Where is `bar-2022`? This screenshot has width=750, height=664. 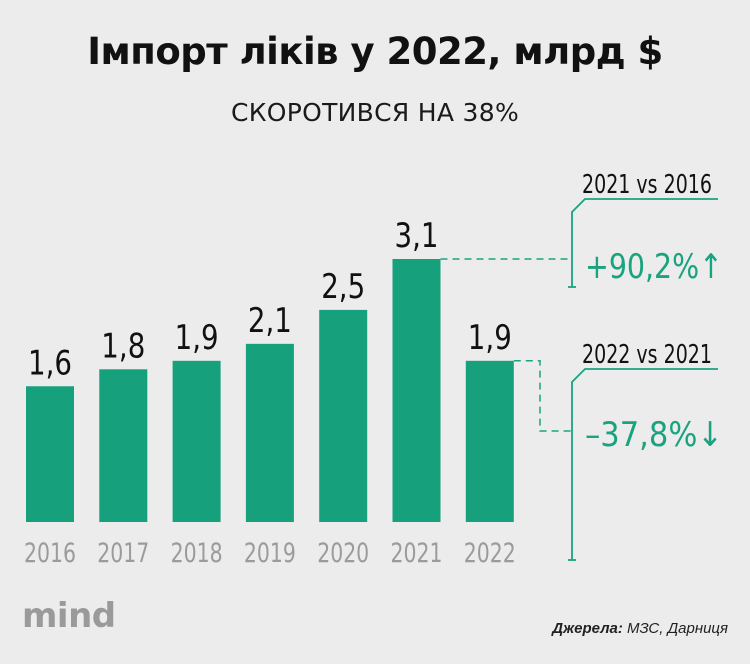 bar-2022 is located at coordinates (489, 441).